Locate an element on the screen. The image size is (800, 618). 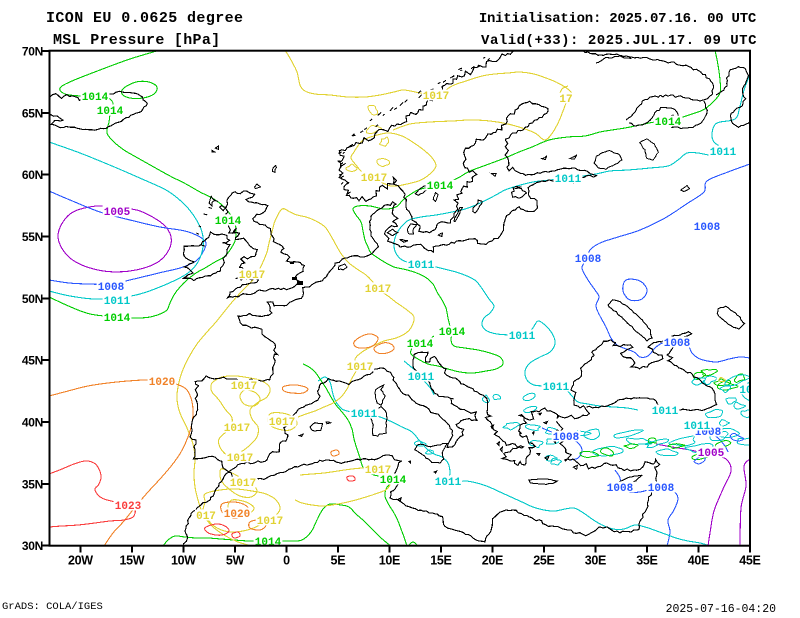
svg-text: 35N is located at coordinates (32, 484).